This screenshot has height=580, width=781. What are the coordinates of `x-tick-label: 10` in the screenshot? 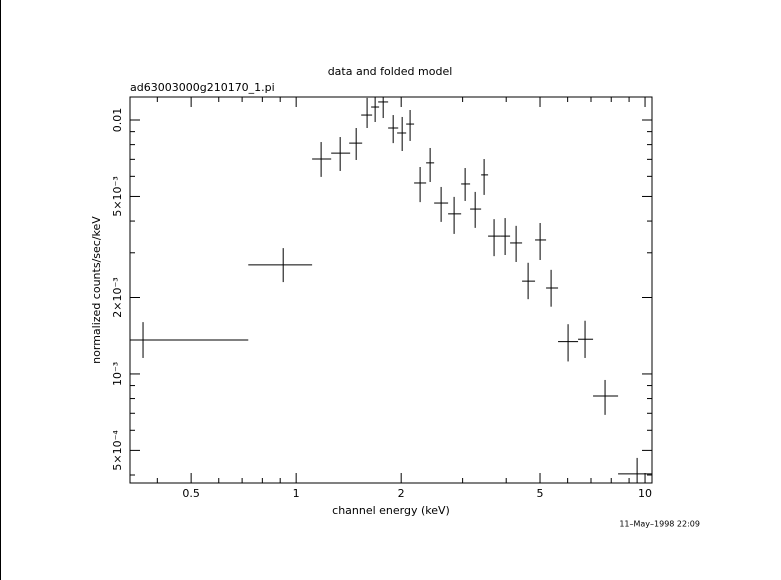 It's located at (645, 493).